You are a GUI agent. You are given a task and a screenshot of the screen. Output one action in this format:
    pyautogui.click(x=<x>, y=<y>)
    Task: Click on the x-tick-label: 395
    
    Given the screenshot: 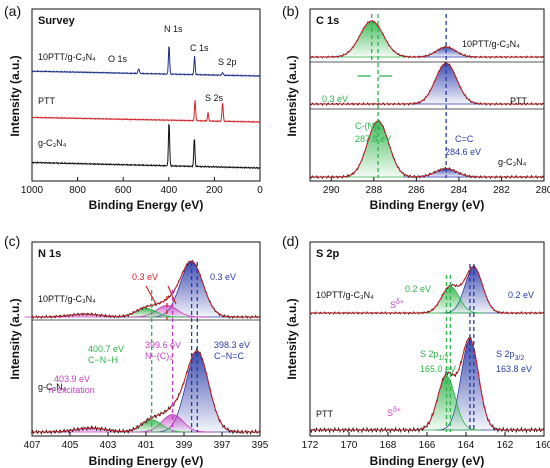 What is the action you would take?
    pyautogui.click(x=260, y=445)
    